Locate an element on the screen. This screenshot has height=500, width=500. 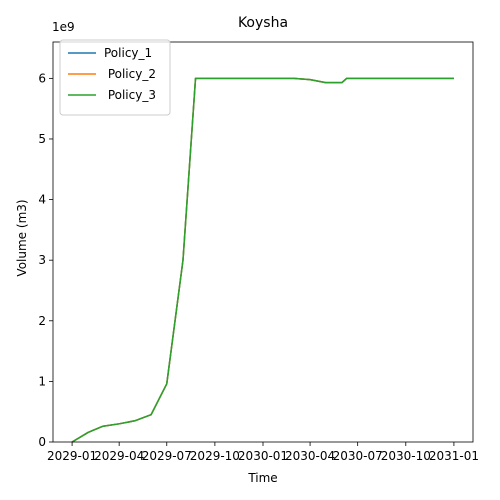
x-tick-label: 2030-01 is located at coordinates (263, 456).